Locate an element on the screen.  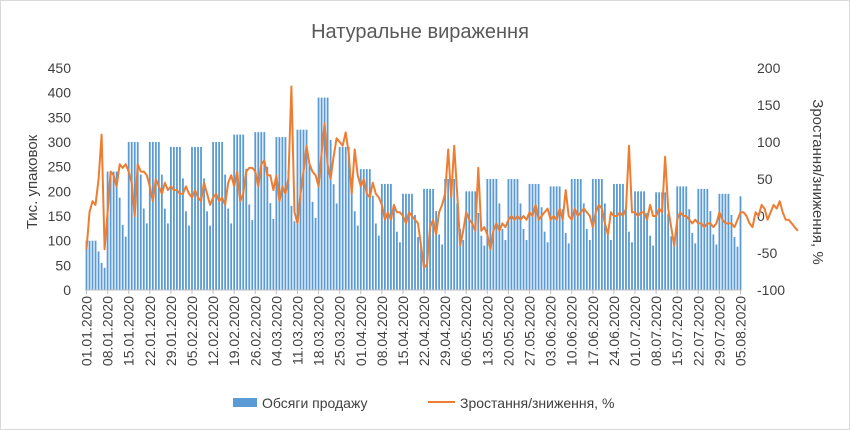
y2-axis-label: Зростання/зниження, % is located at coordinates (817, 181).